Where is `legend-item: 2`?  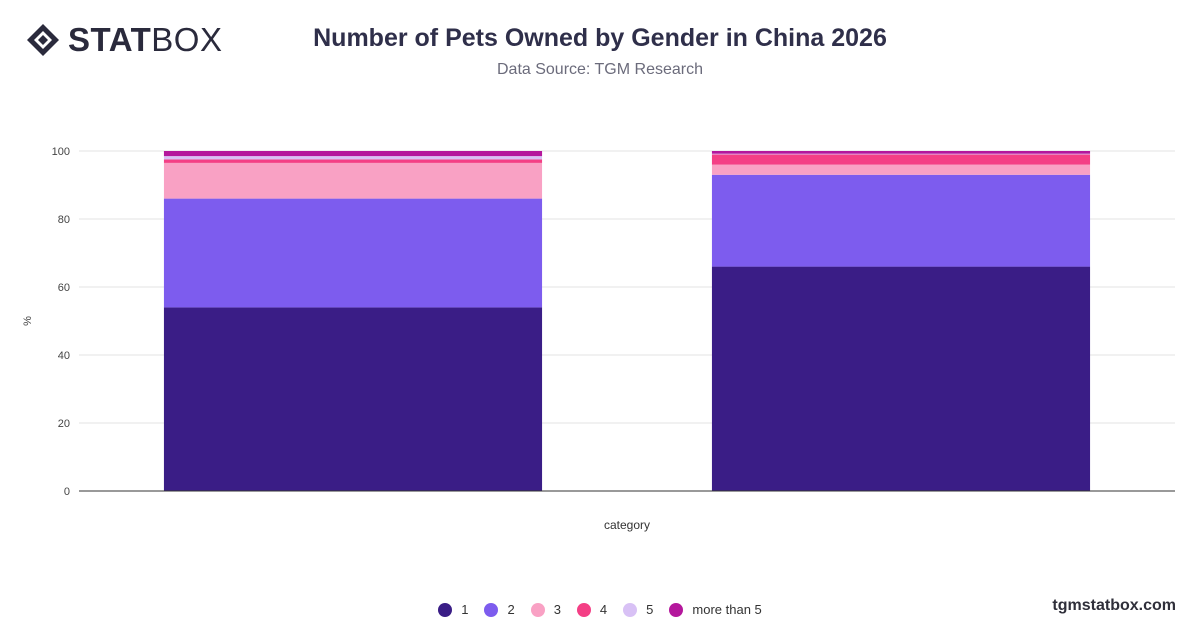
legend-item: 2 is located at coordinates (499, 609).